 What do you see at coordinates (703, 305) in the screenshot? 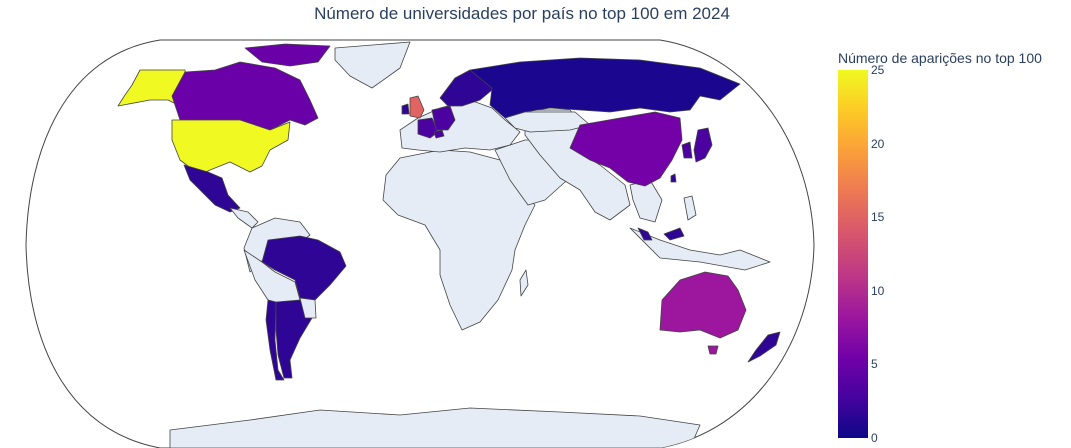
I see `country-australia` at bounding box center [703, 305].